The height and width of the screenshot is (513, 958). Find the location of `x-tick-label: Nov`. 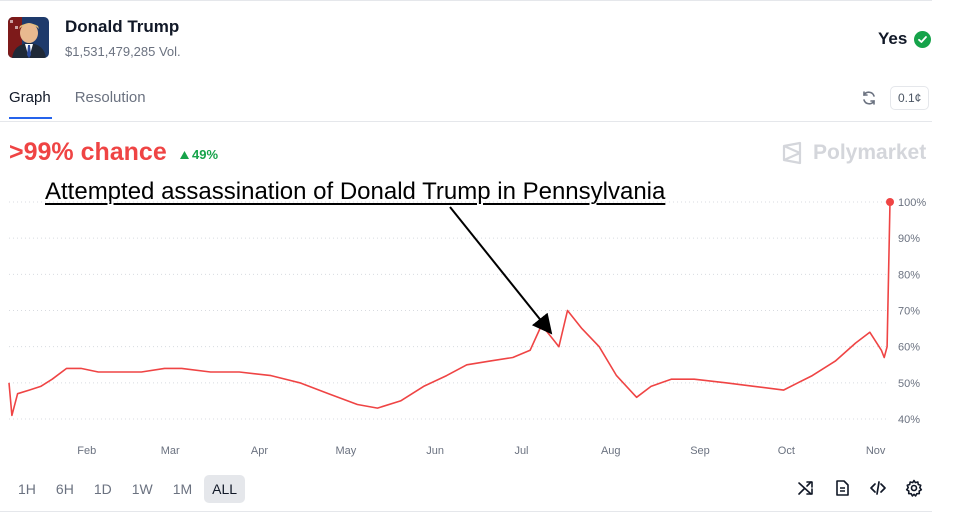

x-tick-label: Nov is located at coordinates (876, 451).